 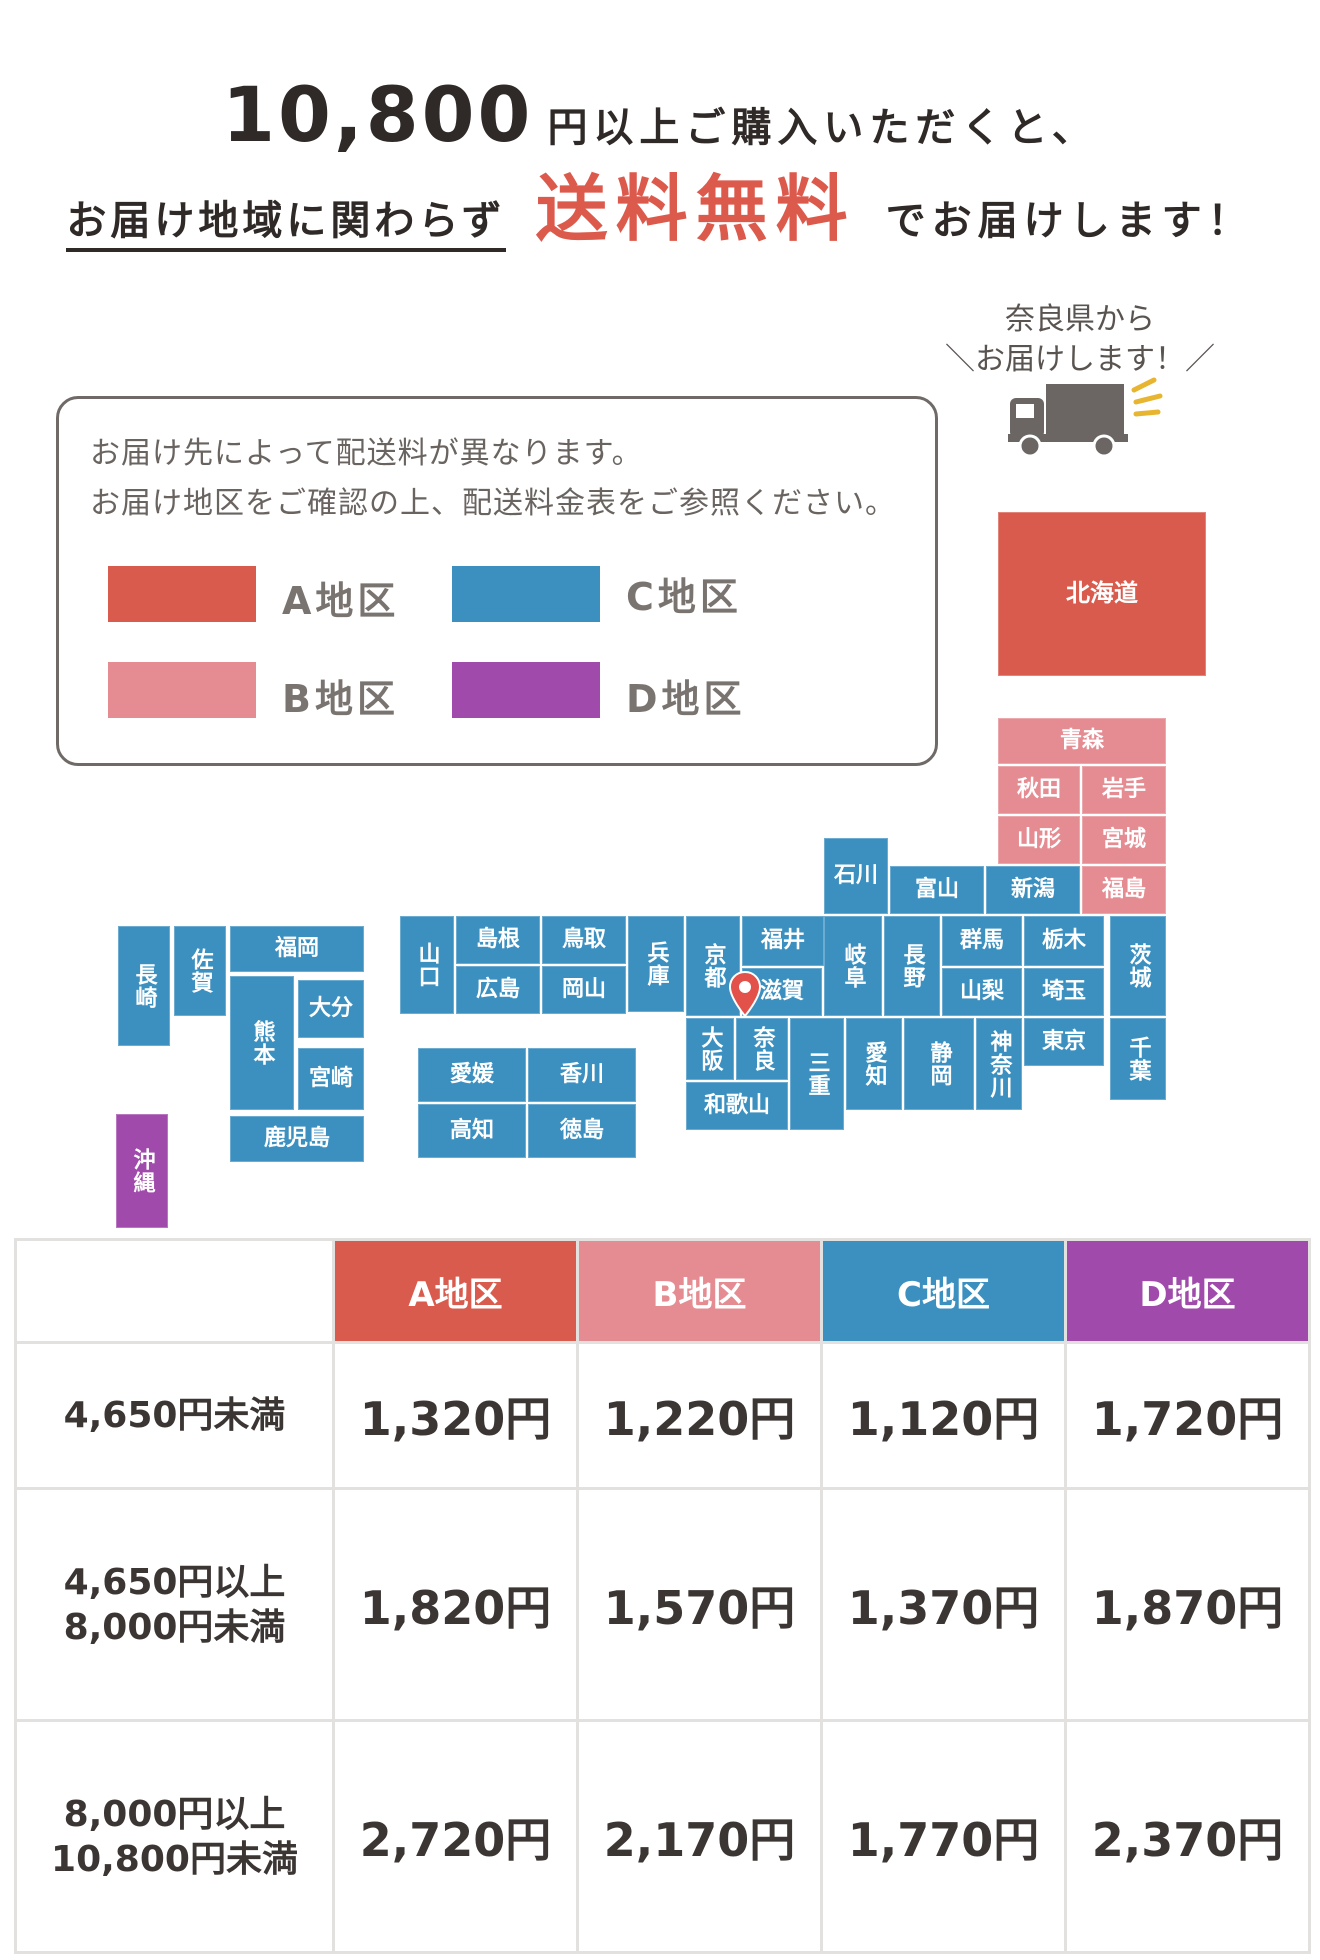 What do you see at coordinates (144, 986) in the screenshot?
I see `pref-nagasaki: 長崎` at bounding box center [144, 986].